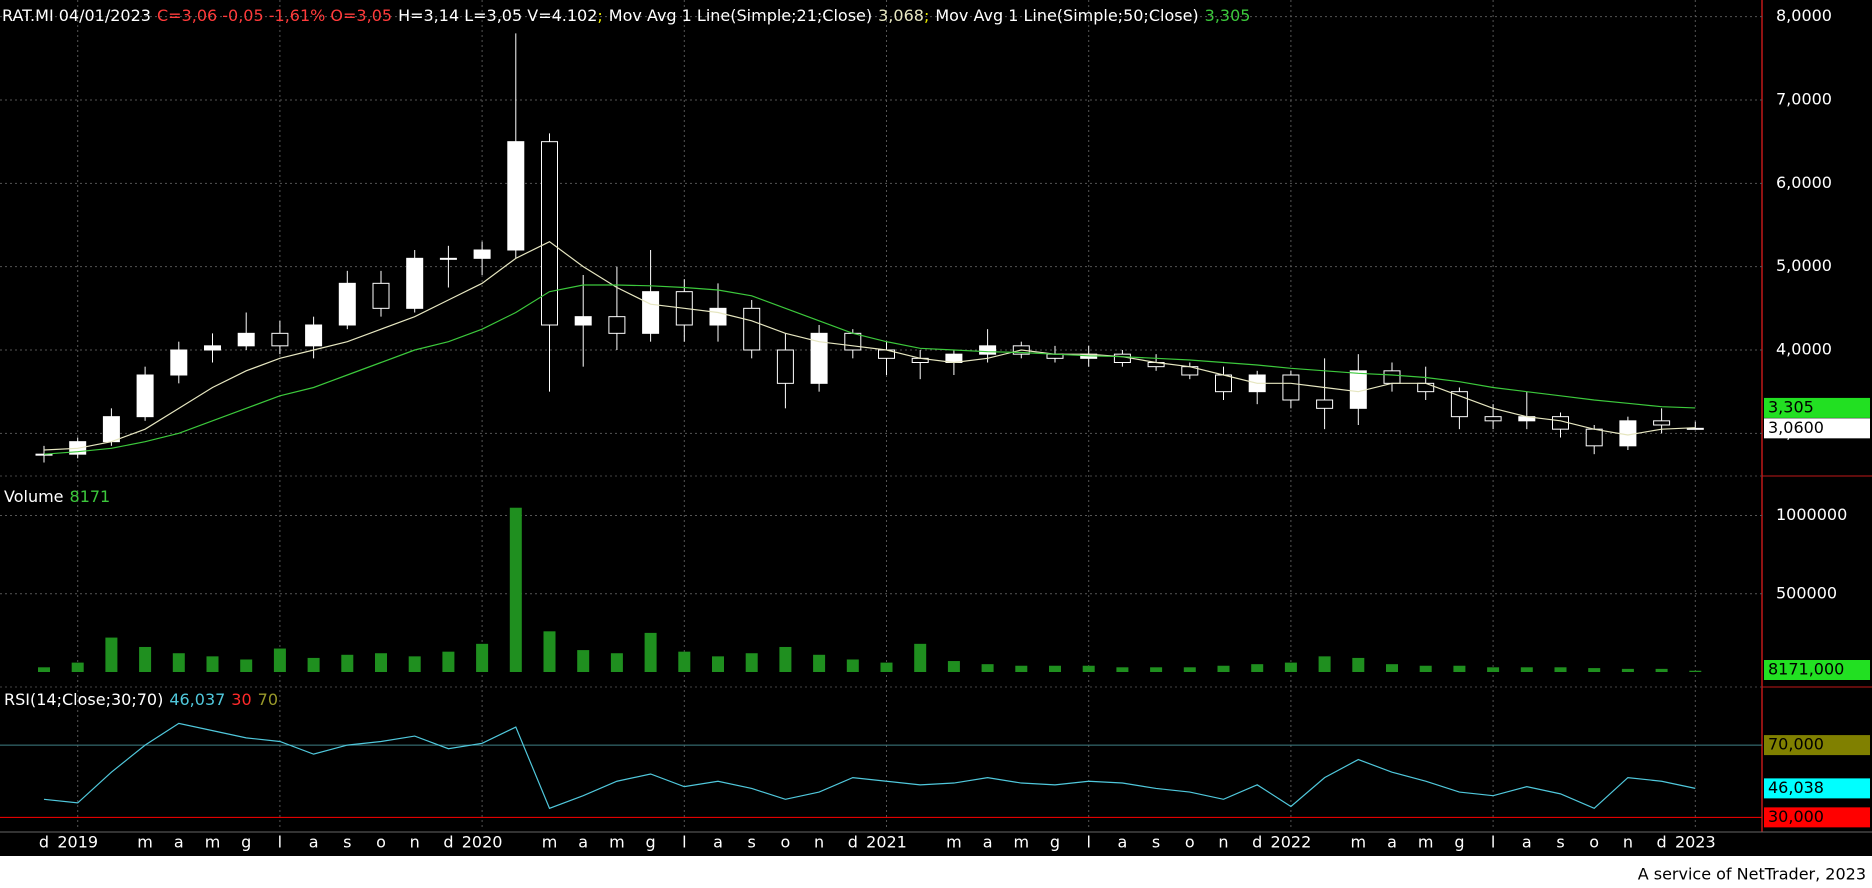  What do you see at coordinates (83, 699) in the screenshot?
I see `panel-title-text: RSI(14;Close;30;70)` at bounding box center [83, 699].